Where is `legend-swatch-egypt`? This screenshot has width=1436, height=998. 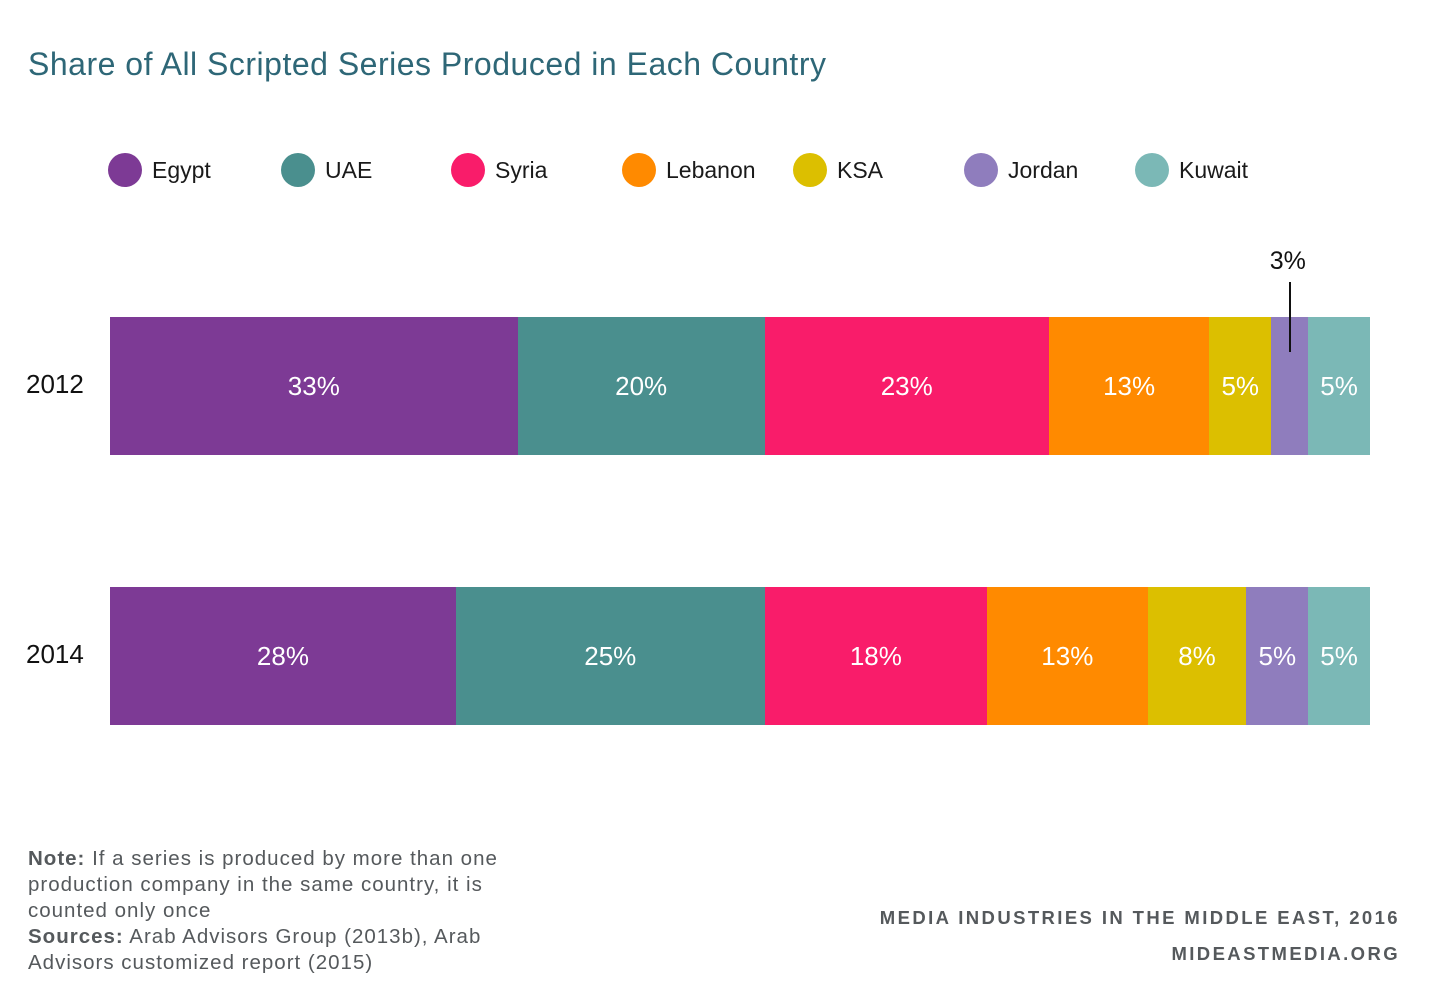 legend-swatch-egypt is located at coordinates (125, 170).